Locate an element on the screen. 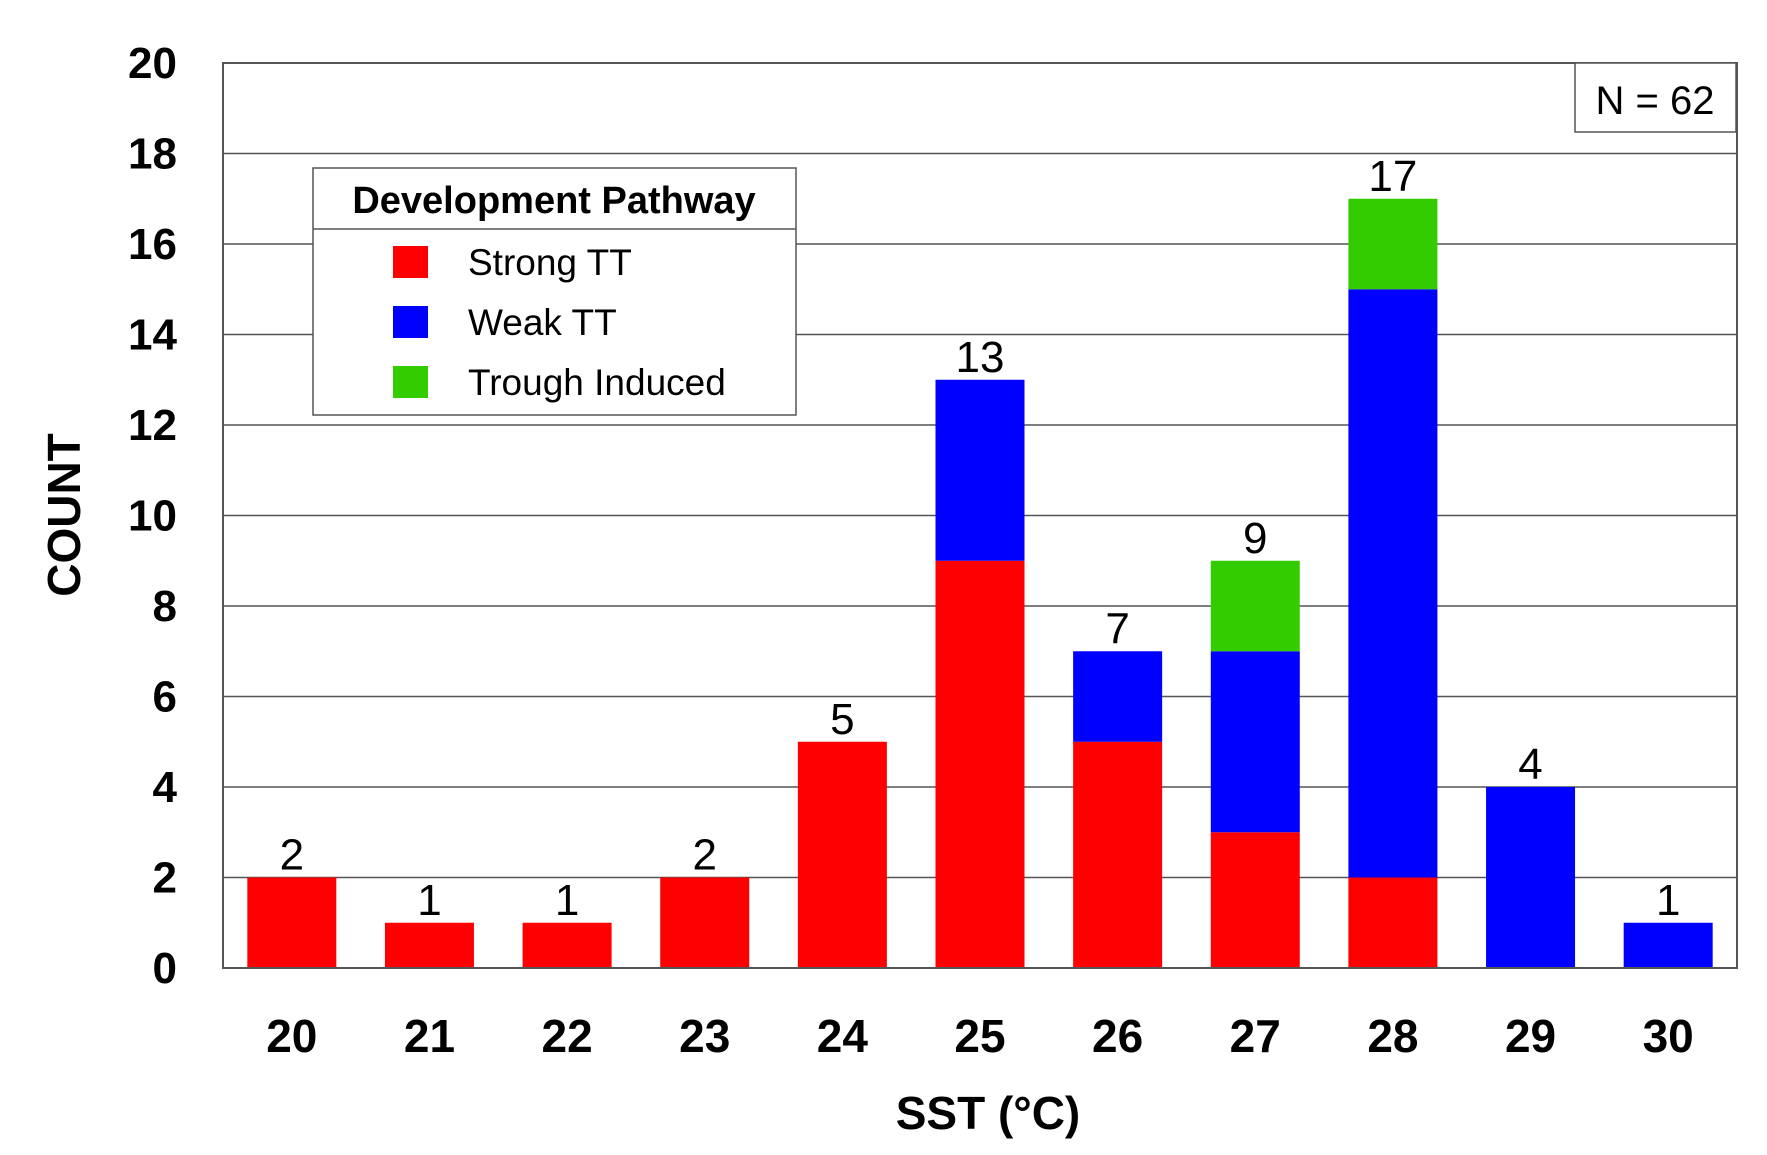 The width and height of the screenshot is (1767, 1155). annotation-text: N = 62 is located at coordinates (1655, 101).